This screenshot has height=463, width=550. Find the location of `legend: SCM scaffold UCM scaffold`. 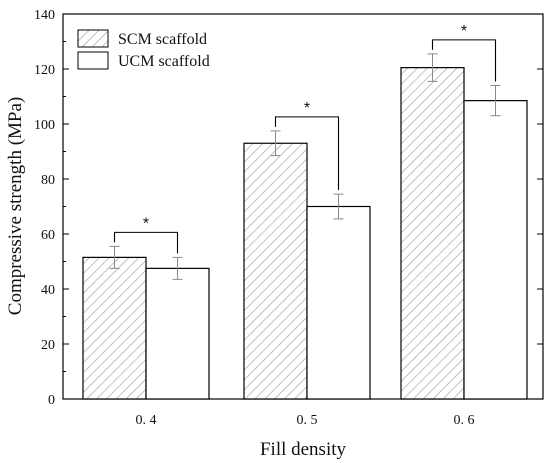

legend: SCM scaffold UCM scaffold is located at coordinates (143, 49).